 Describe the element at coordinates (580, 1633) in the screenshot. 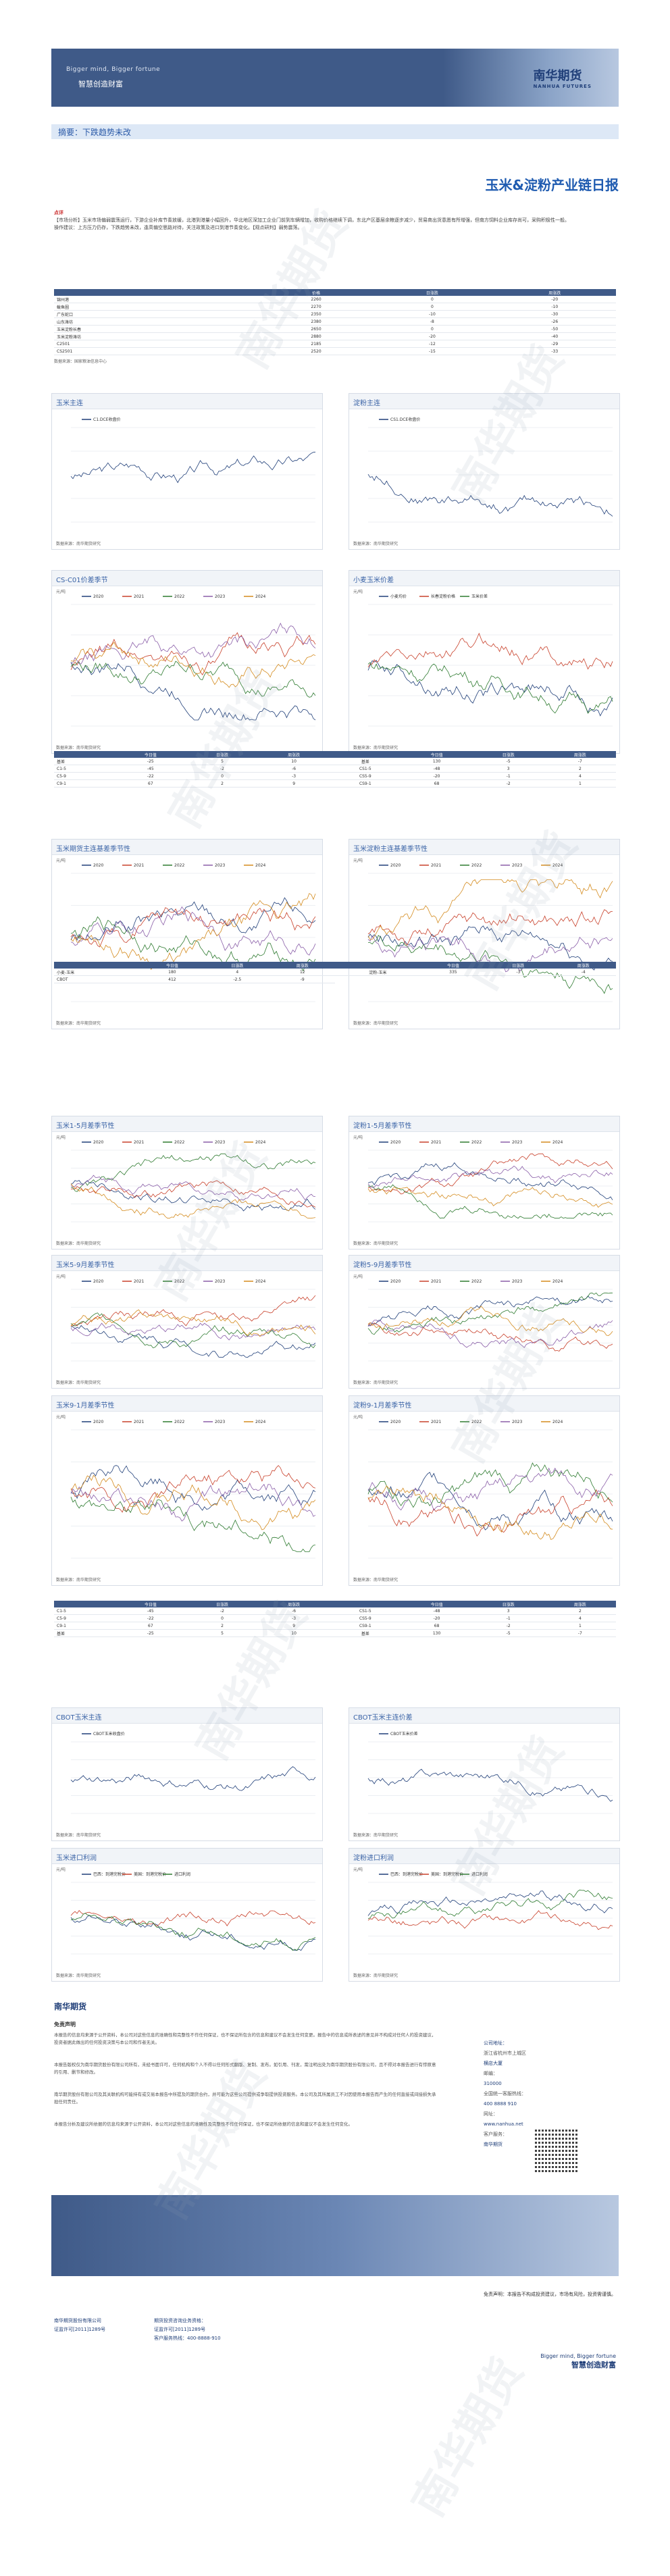

I see `table-cell: -7` at that location.